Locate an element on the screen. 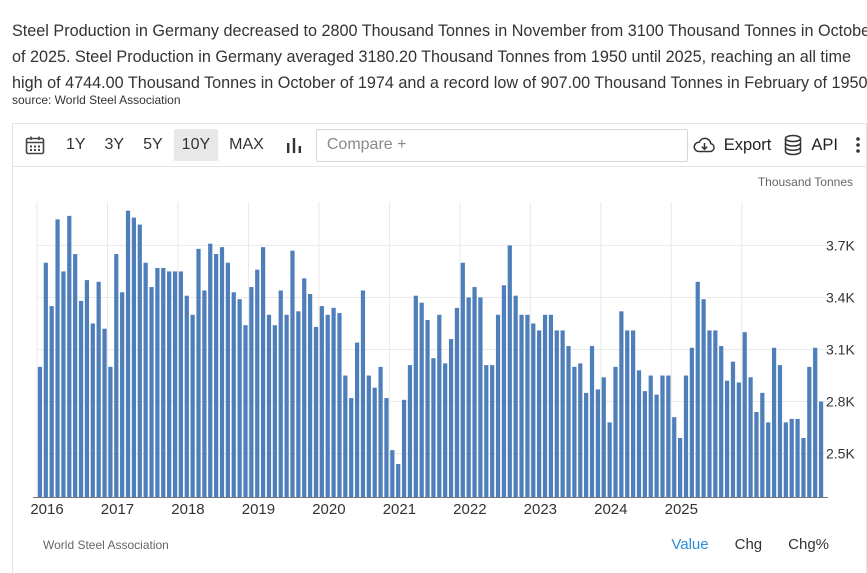 The height and width of the screenshot is (573, 867). more-options-icon is located at coordinates (858, 145).